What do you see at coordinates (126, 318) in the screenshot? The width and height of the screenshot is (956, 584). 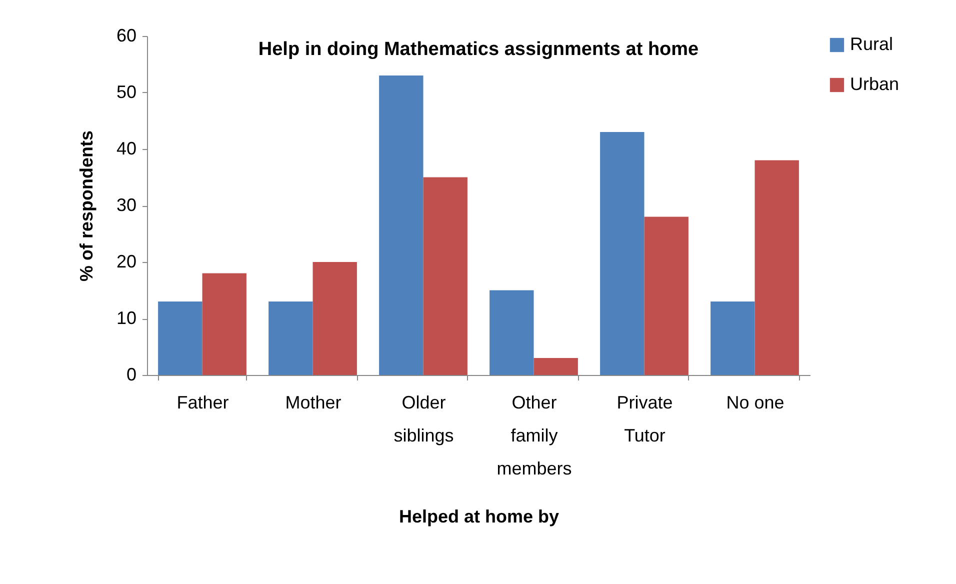 I see `y-tick-label: 10` at bounding box center [126, 318].